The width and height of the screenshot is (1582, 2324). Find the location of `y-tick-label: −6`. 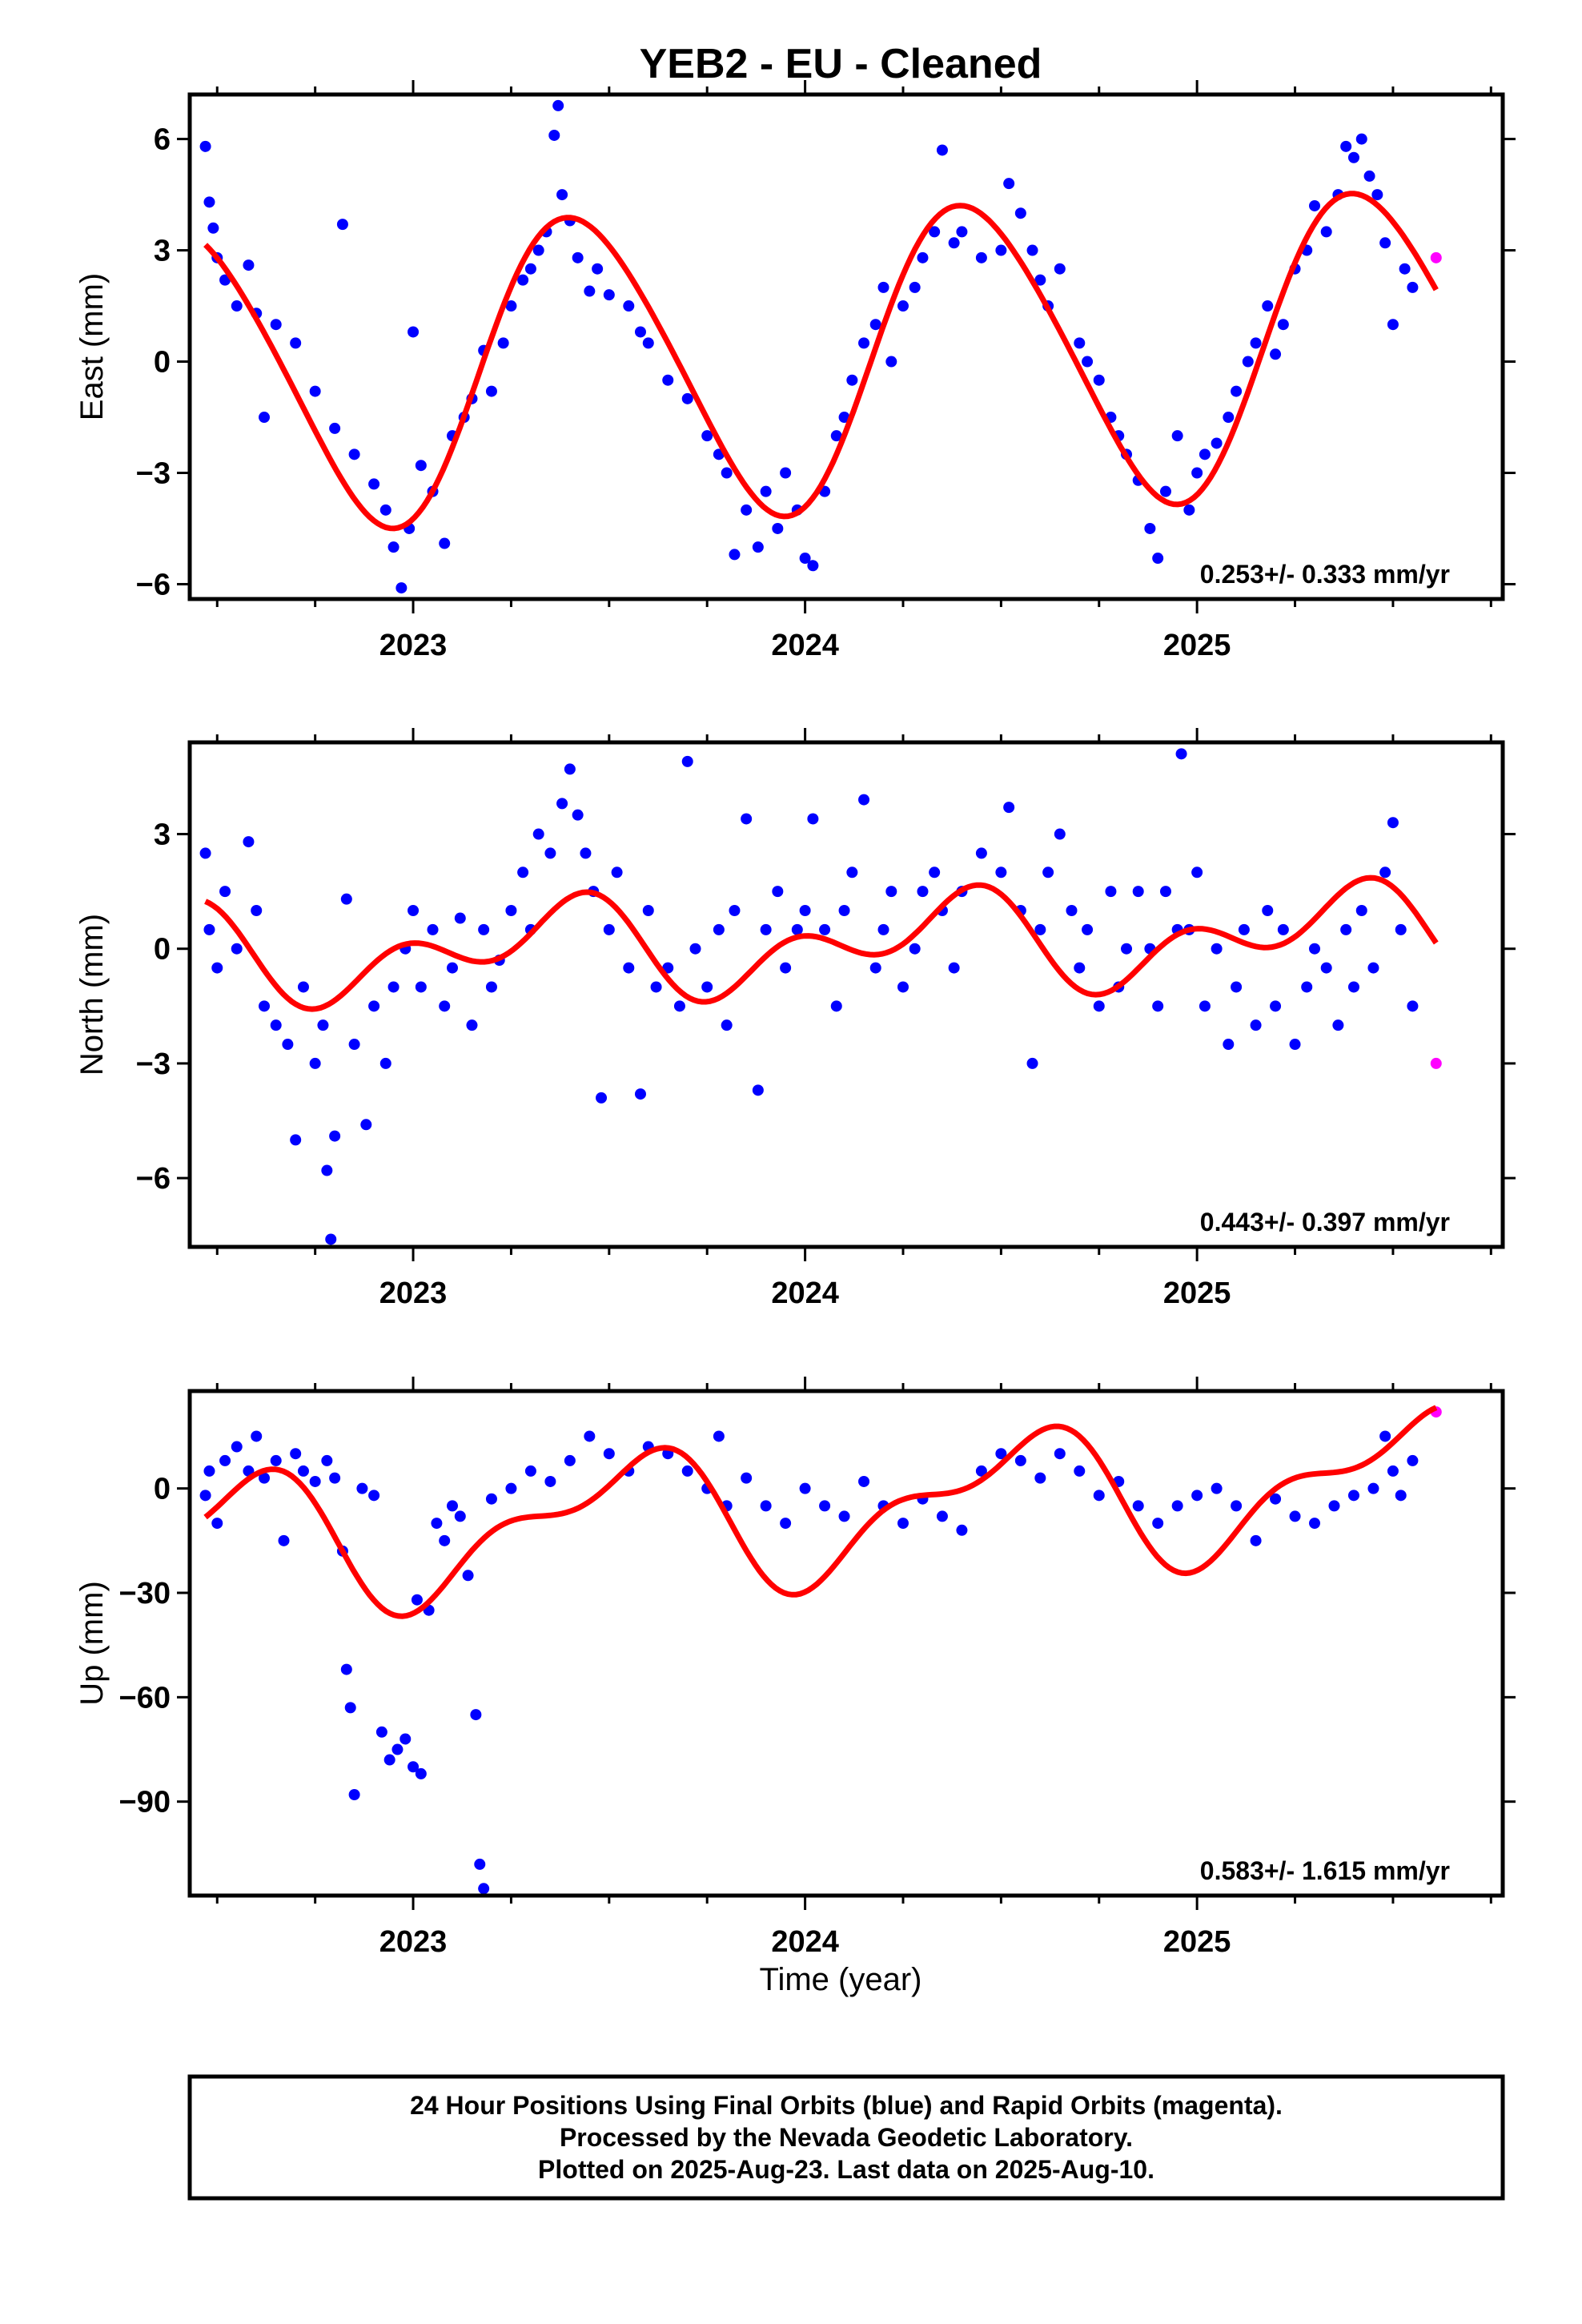

y-tick-label: −6 is located at coordinates (154, 584).